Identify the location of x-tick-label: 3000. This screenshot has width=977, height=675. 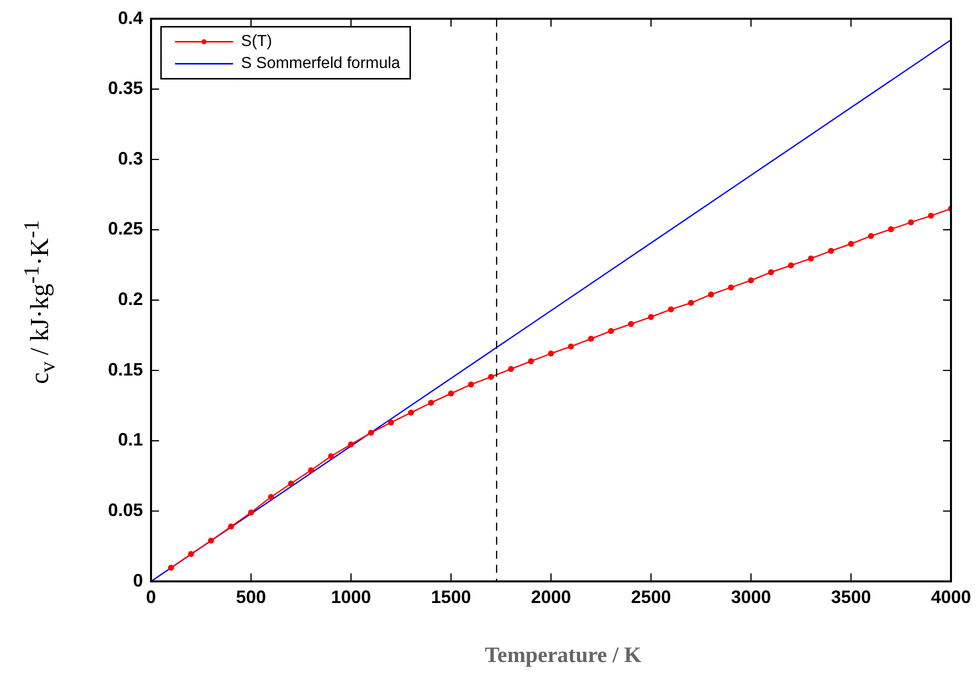
(751, 597).